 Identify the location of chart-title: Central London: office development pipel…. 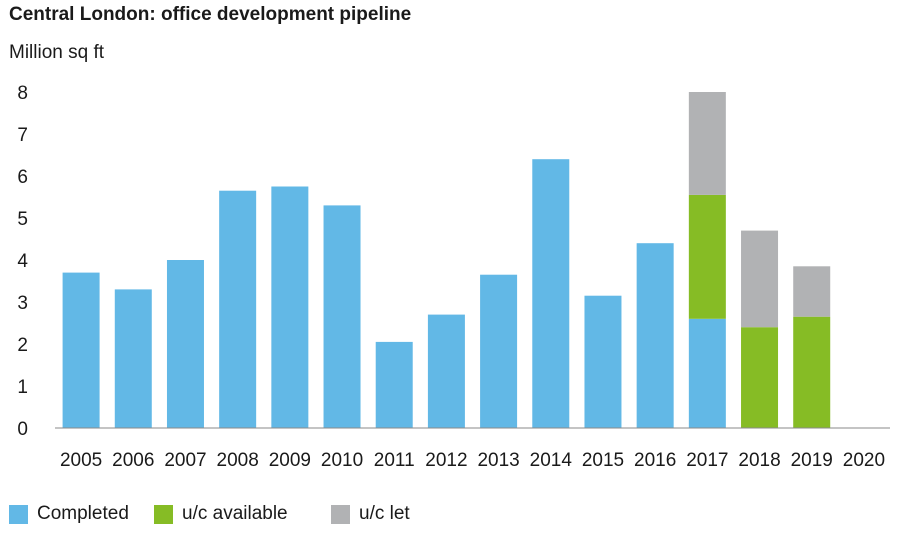
(210, 14).